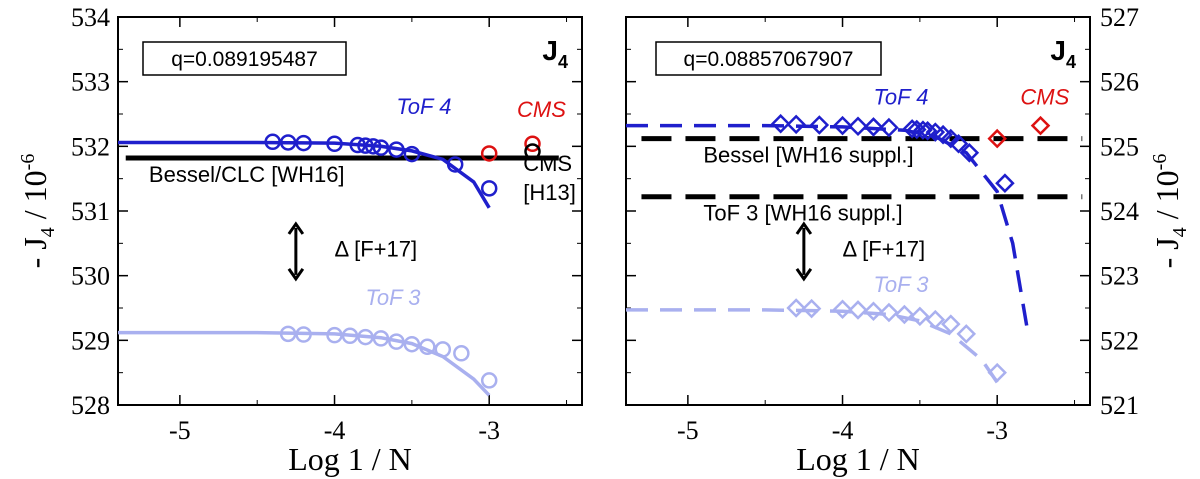  Describe the element at coordinates (1119, 276) in the screenshot. I see `y-tick-label: 523` at that location.